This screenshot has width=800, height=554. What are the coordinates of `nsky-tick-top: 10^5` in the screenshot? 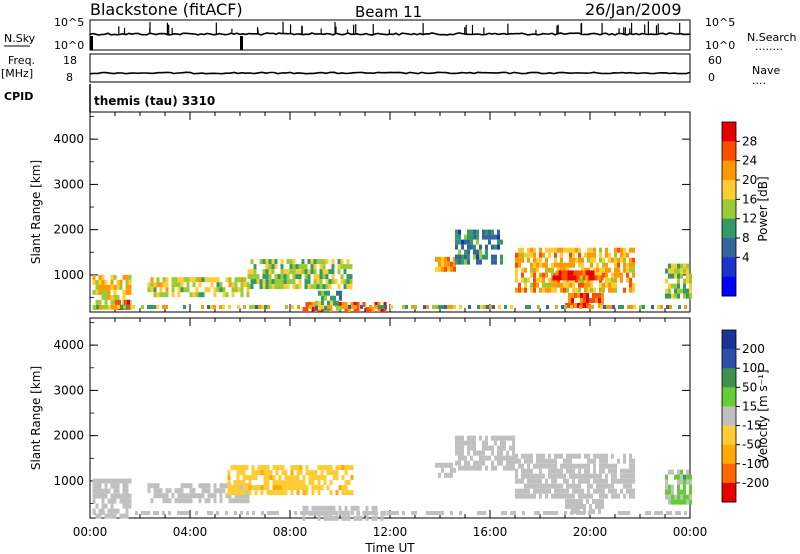 It's located at (69, 22).